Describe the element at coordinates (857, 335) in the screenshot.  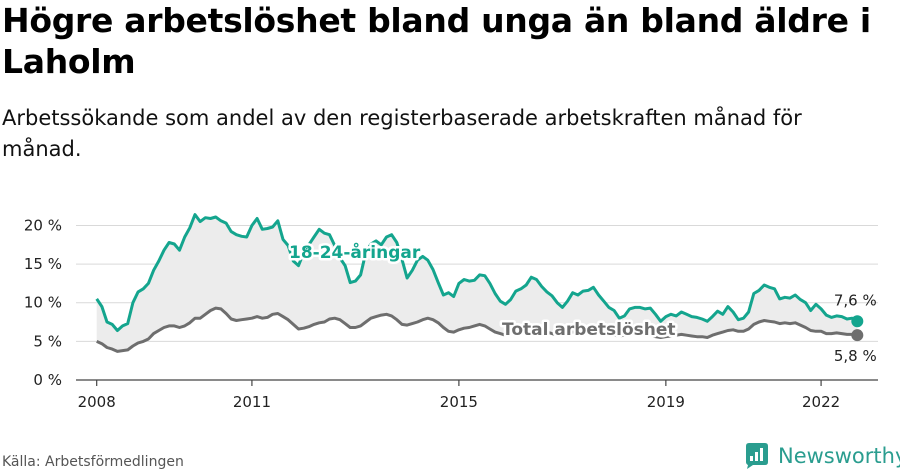
I see `total-line-end-marker` at that location.